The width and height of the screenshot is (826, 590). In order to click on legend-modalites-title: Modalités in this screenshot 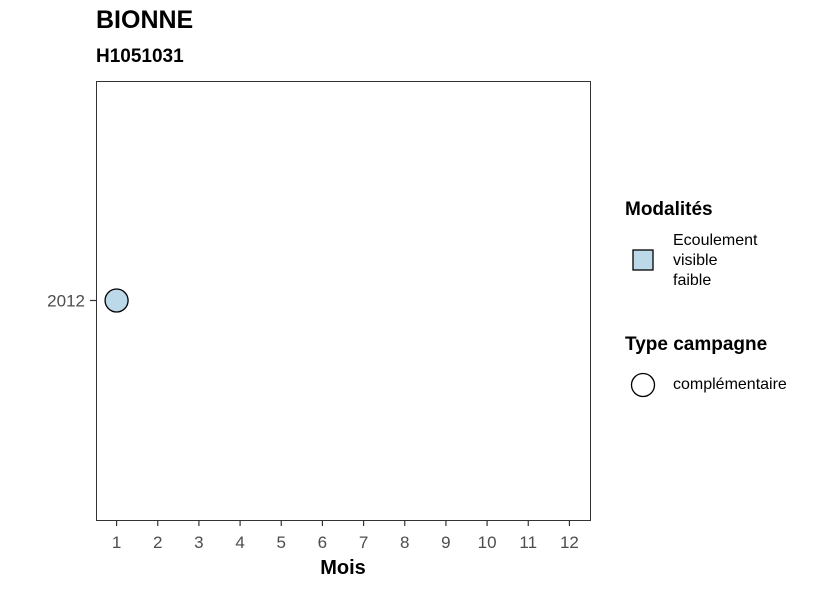, I will do `click(669, 209)`.